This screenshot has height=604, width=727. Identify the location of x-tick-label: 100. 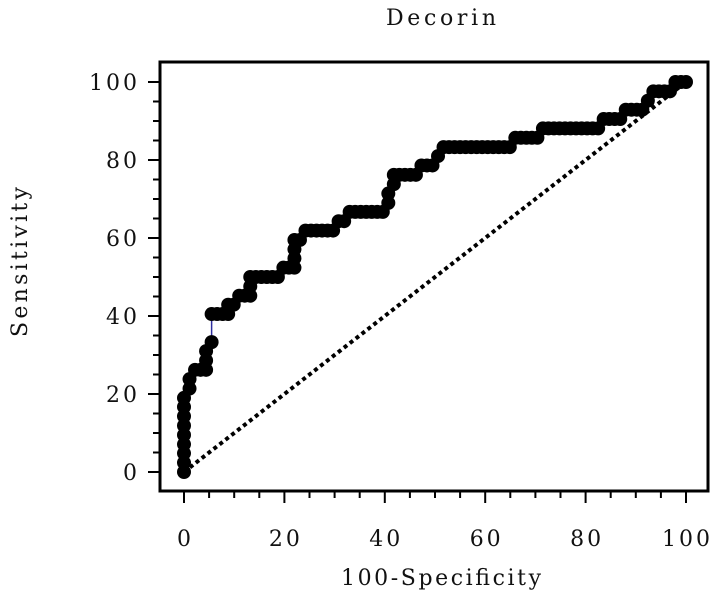
(687, 539).